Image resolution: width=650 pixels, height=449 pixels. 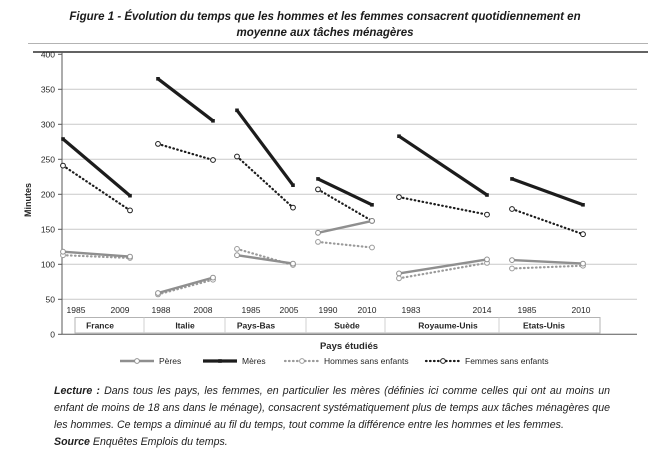 What do you see at coordinates (48, 264) in the screenshot?
I see `y-tick-label: 100` at bounding box center [48, 264].